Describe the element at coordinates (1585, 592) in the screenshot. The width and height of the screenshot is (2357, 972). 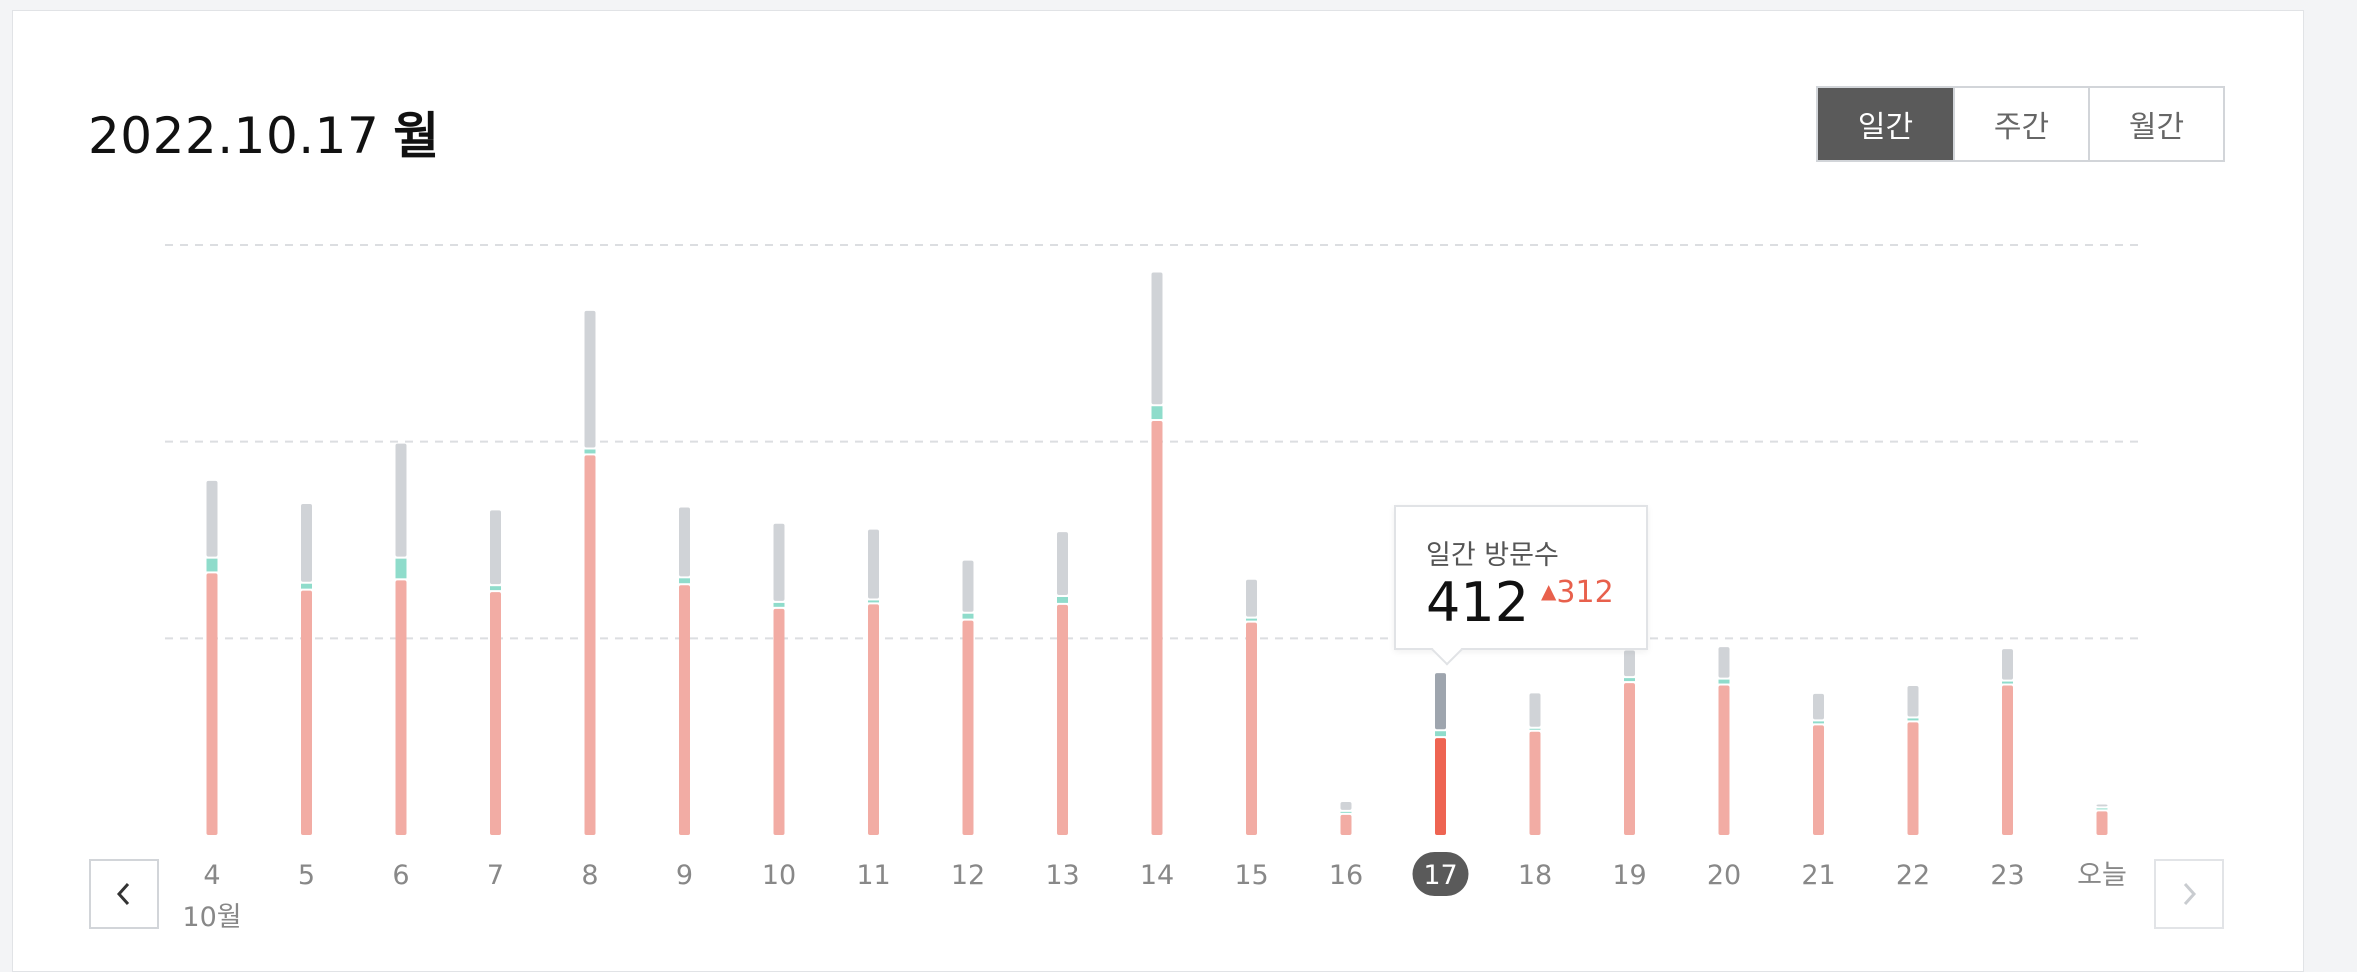
I see `tooltip-delta-value: 312` at that location.